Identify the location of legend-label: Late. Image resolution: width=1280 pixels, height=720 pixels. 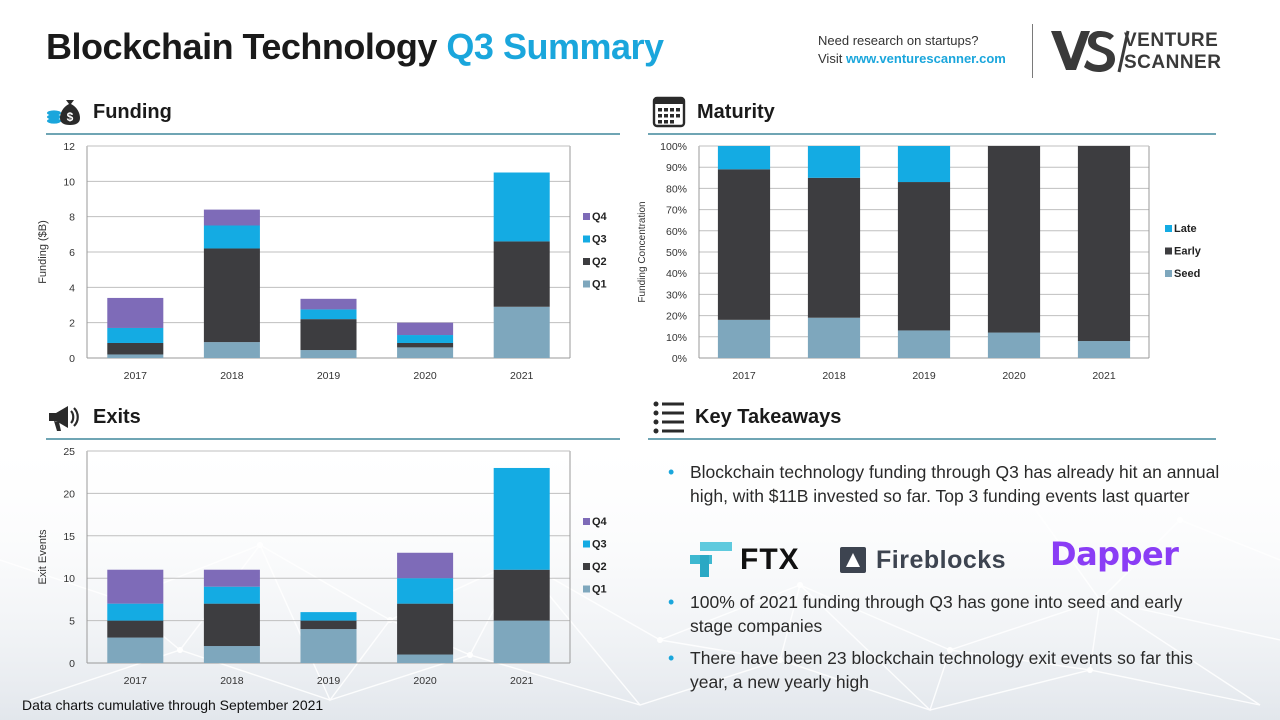
(1185, 229).